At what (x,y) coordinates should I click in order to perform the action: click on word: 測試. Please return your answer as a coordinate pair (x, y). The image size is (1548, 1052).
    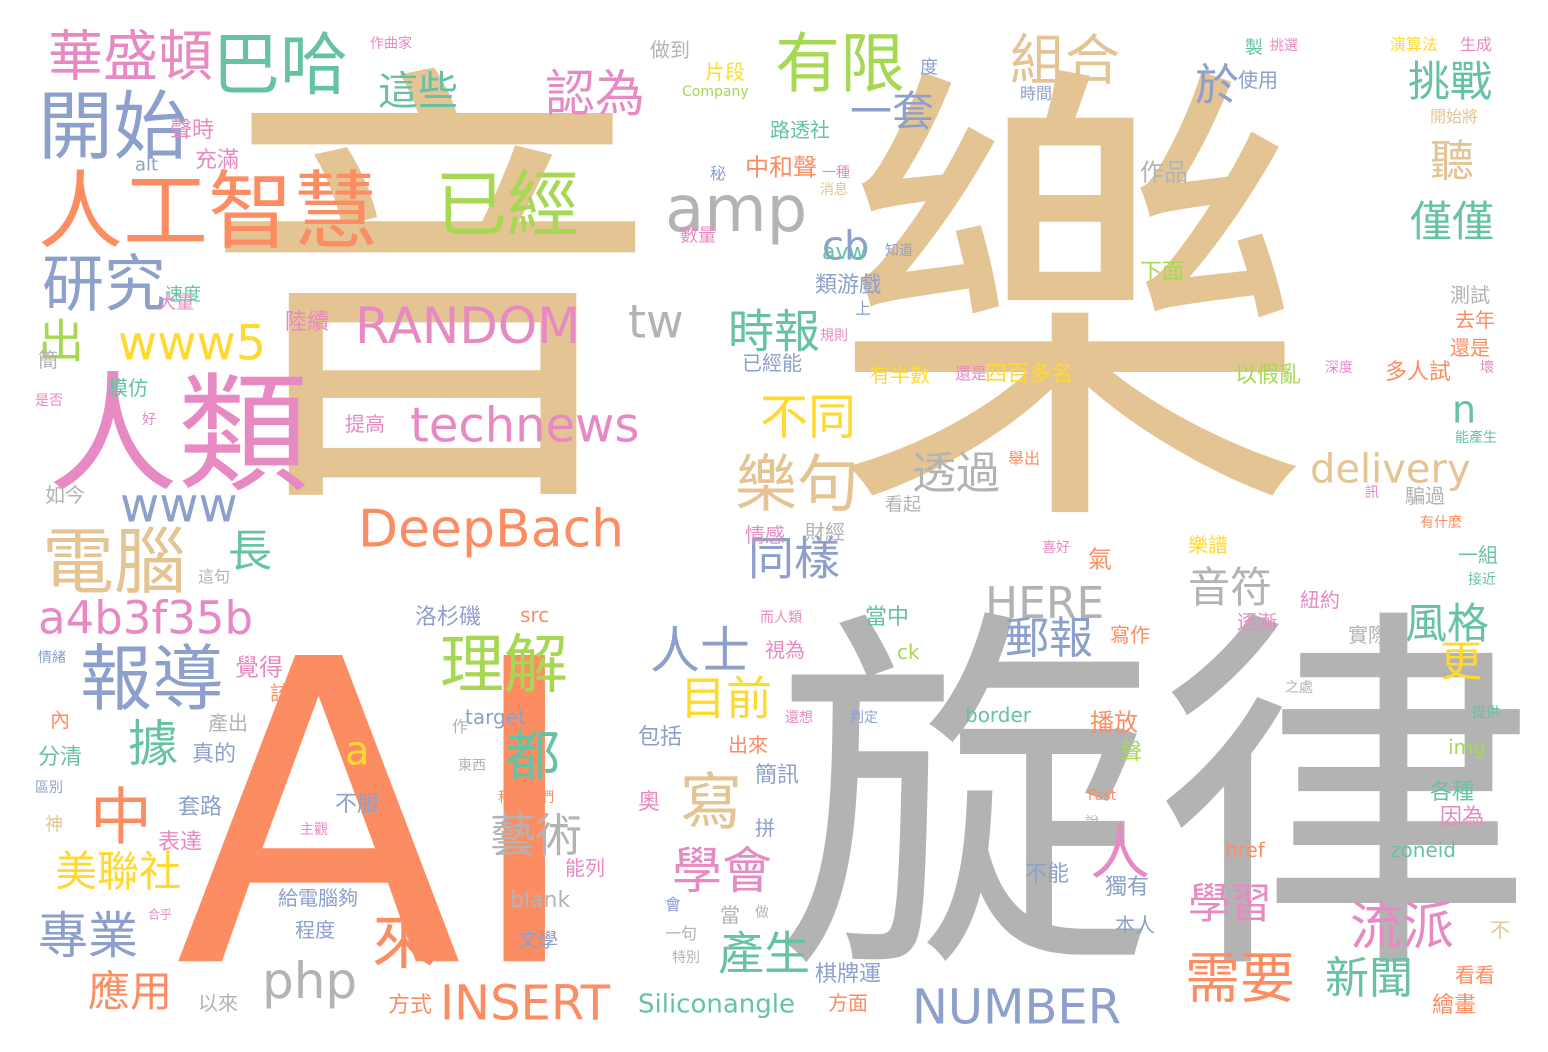
    Looking at the image, I should click on (1470, 295).